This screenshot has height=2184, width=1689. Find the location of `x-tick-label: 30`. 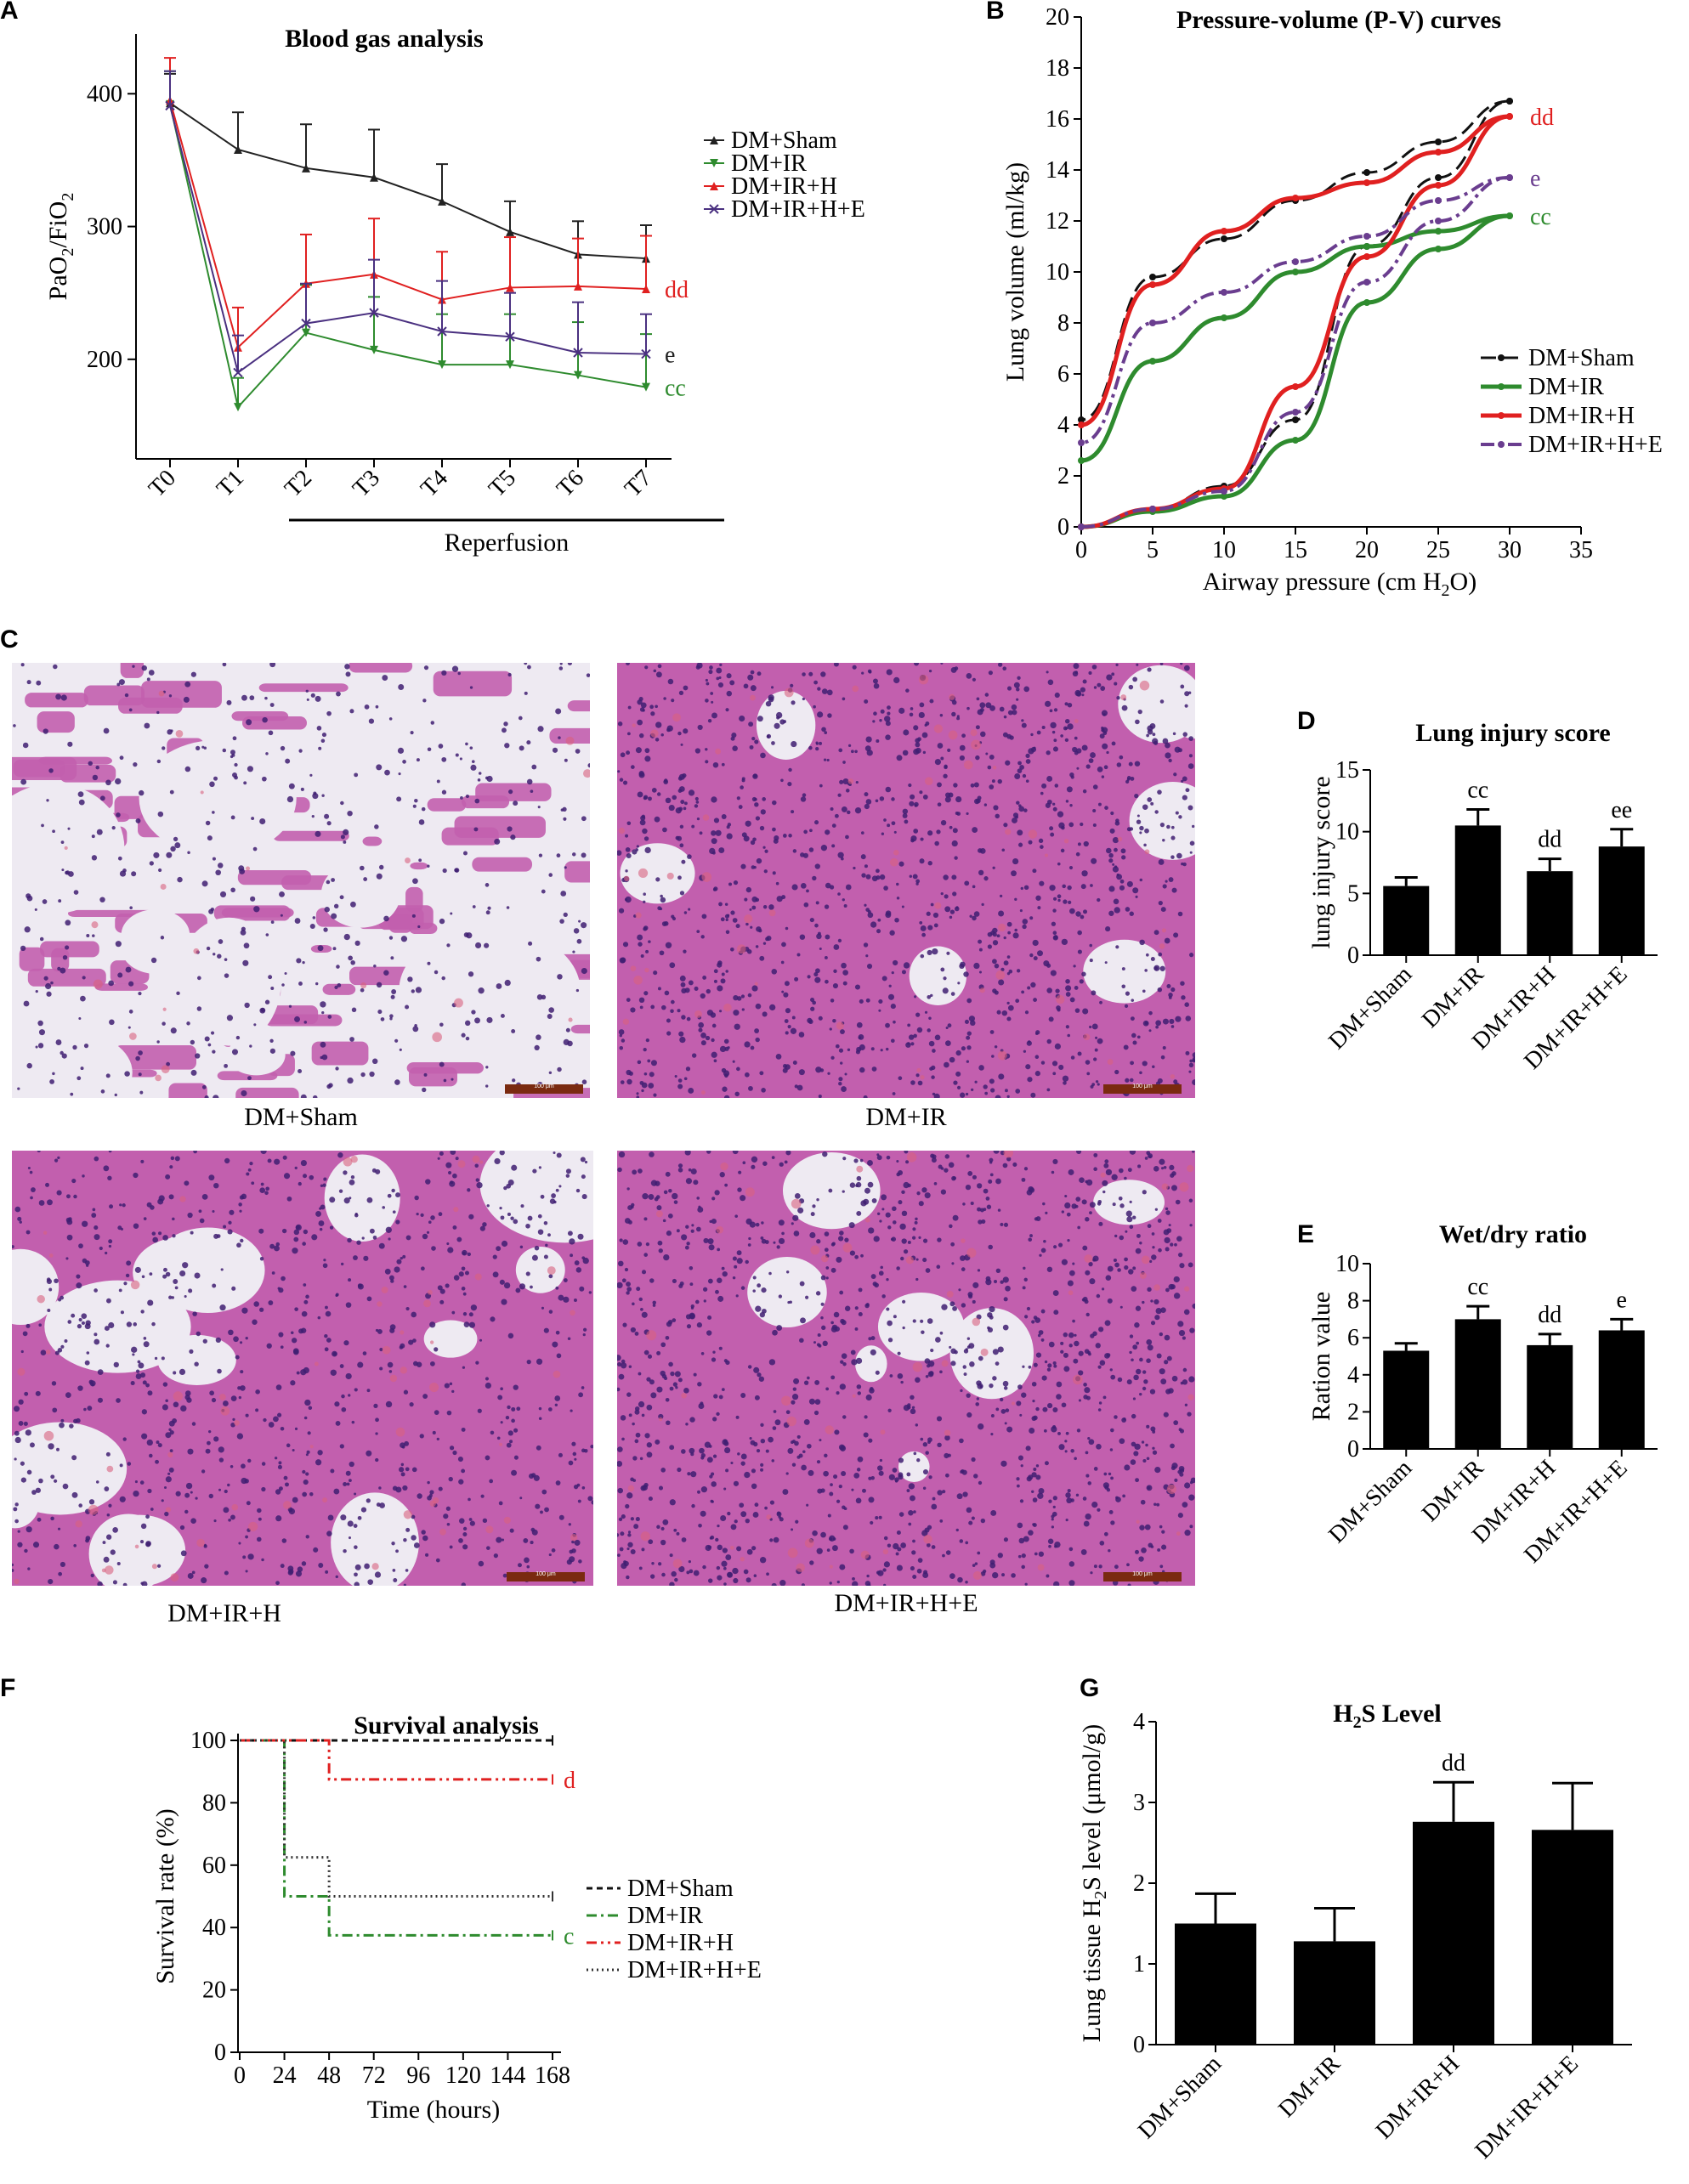

x-tick-label: 30 is located at coordinates (1510, 550).